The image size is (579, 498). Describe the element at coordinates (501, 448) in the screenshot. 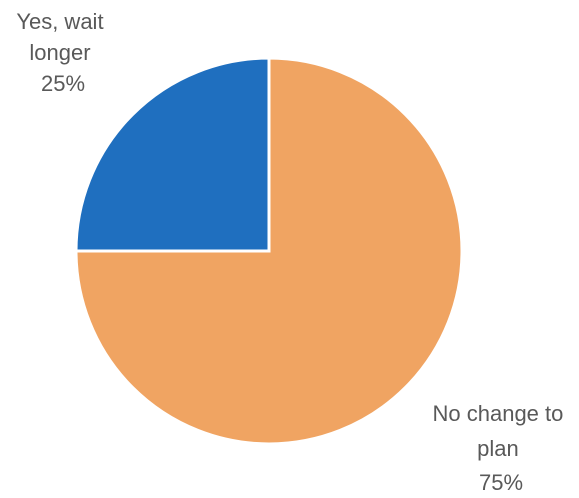

I see `slice-label-no-change-to-plan: No change to plan 75%` at that location.